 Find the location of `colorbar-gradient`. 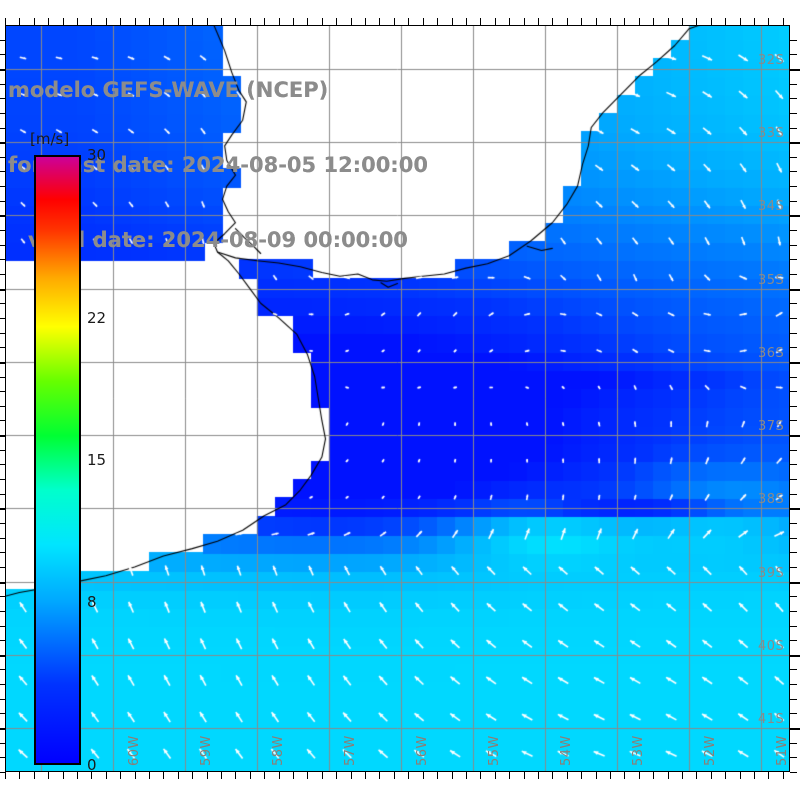

colorbar-gradient is located at coordinates (57, 460).